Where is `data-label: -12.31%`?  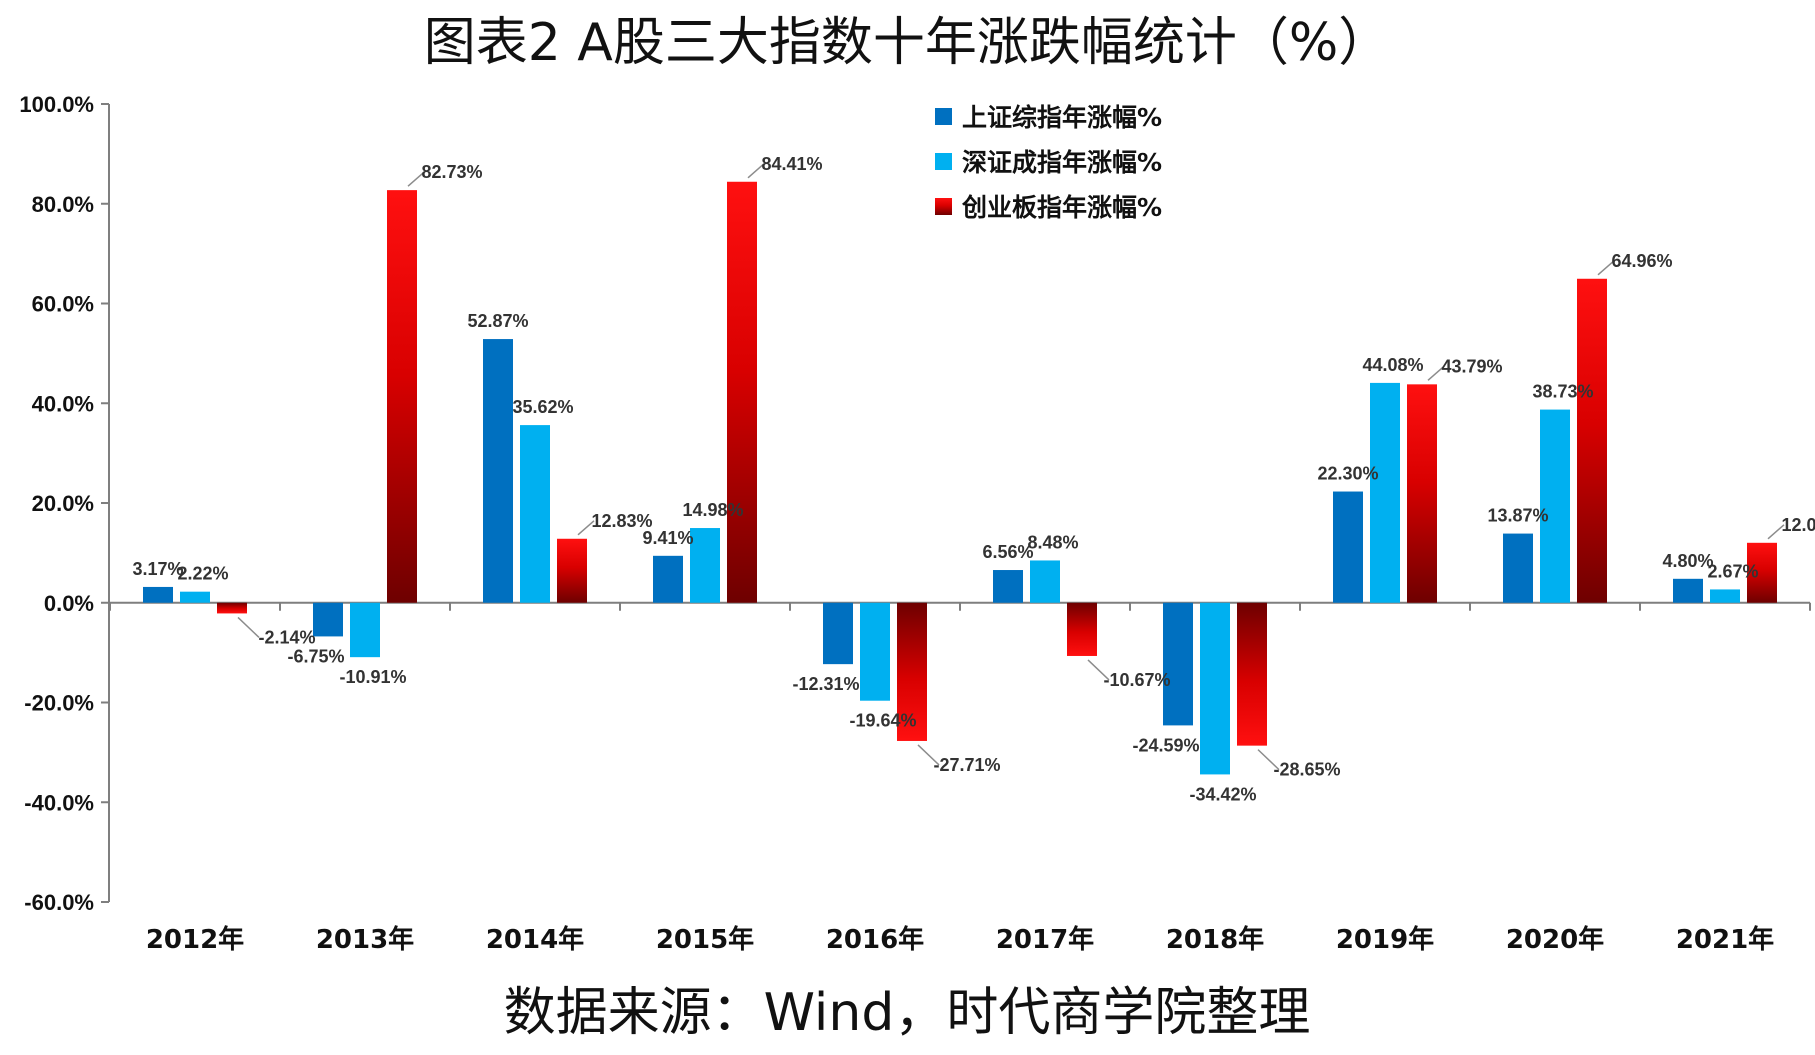 data-label: -12.31% is located at coordinates (825, 684).